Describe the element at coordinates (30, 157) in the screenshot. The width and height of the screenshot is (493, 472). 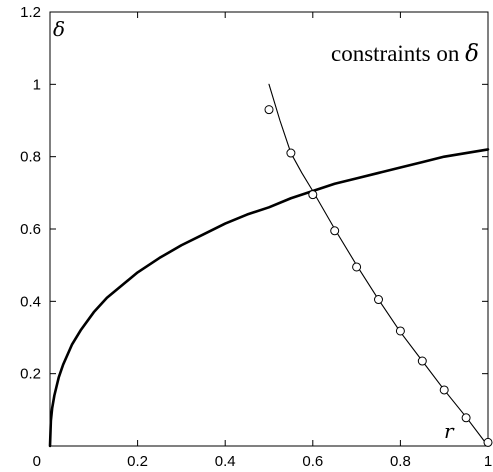
I see `y-tick-label: 0.8` at that location.